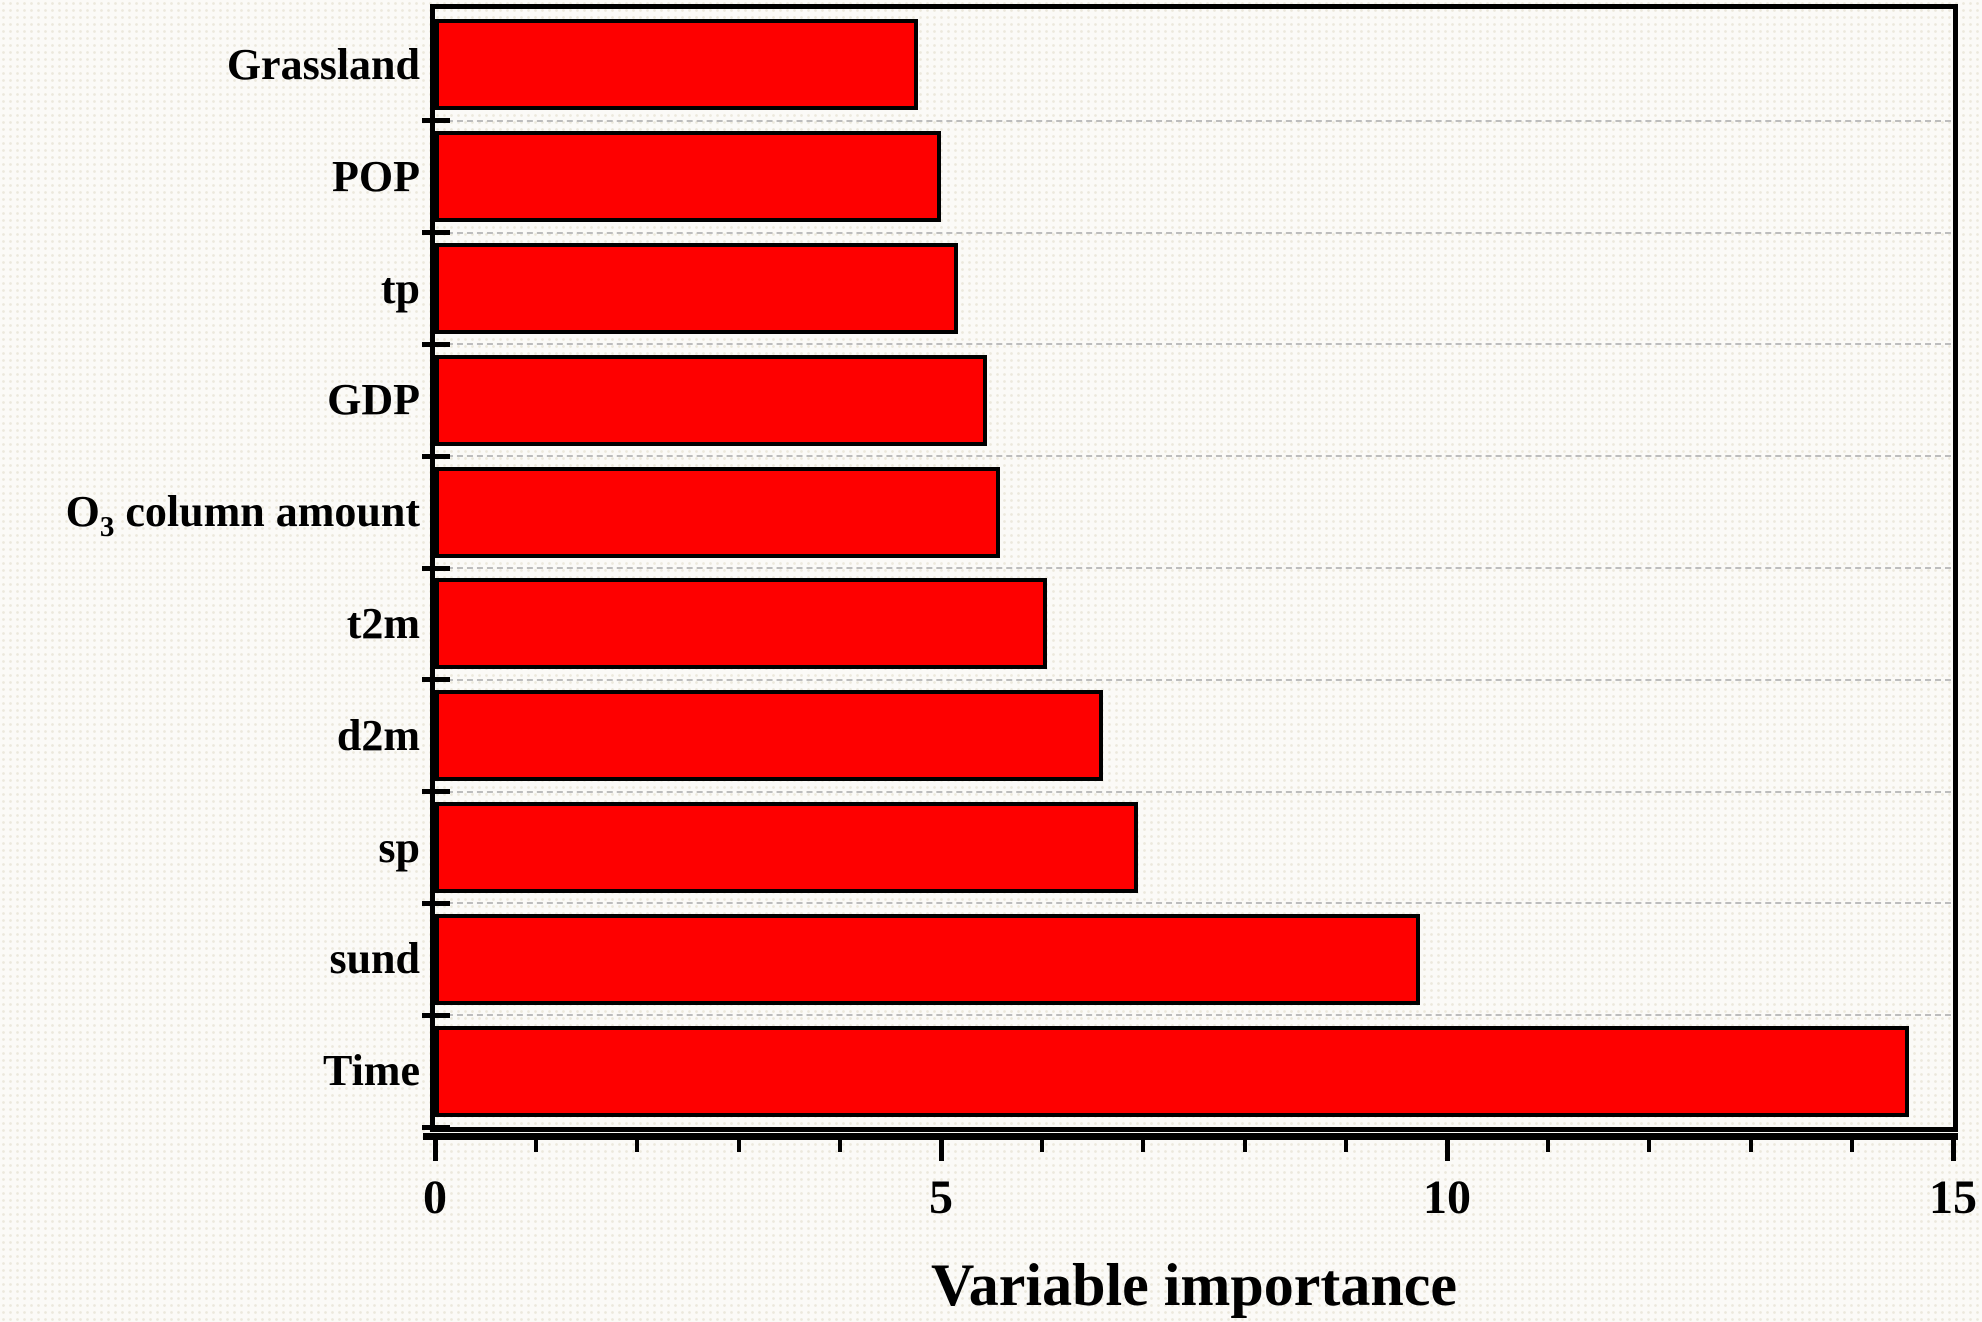  I want to click on x-axis-title: Variable importance, so click(1194, 1285).